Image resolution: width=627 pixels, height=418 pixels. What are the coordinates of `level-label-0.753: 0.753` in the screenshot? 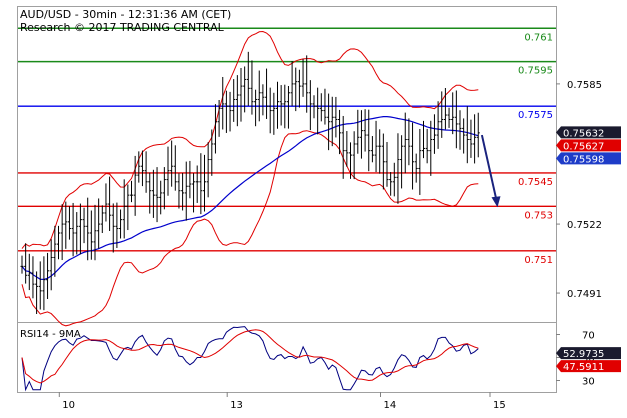 It's located at (538, 215).